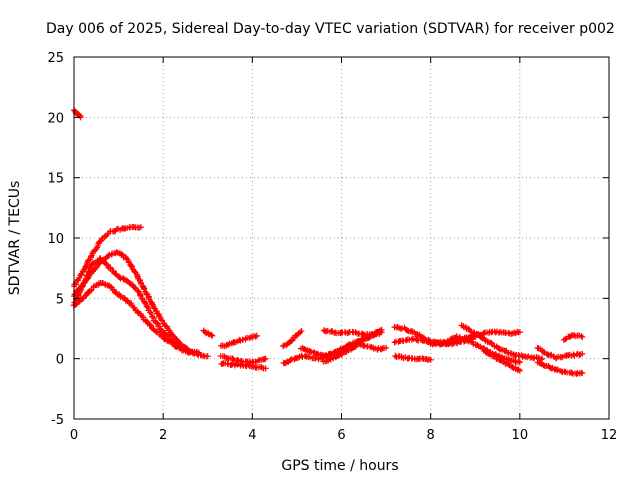 The width and height of the screenshot is (640, 480). Describe the element at coordinates (431, 435) in the screenshot. I see `x-tick-label: 8` at that location.